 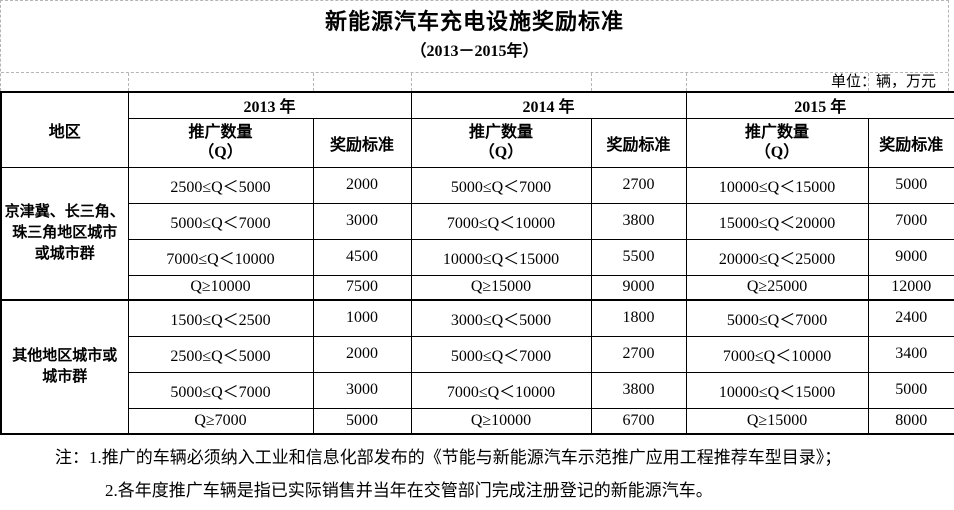 I want to click on year-header-2015: 2015 年, so click(x=819, y=105).